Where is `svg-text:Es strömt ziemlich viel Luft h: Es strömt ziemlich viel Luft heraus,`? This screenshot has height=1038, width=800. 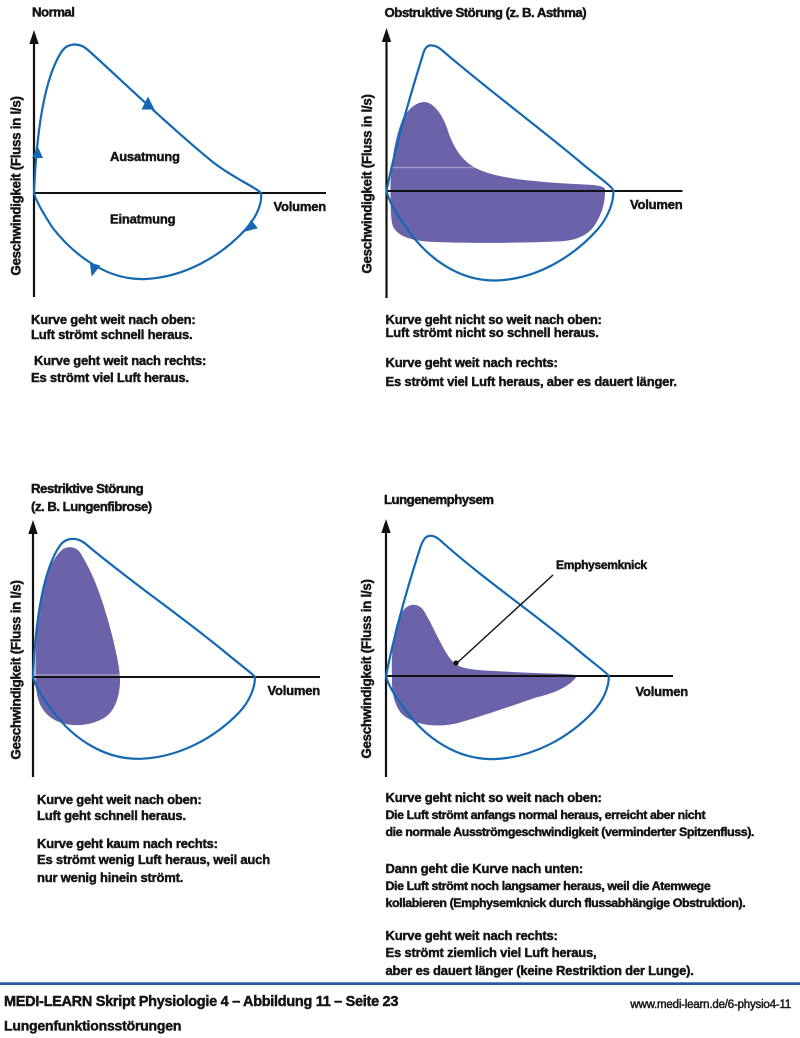 svg-text:Es strömt ziemlich viel Luft h: Es strömt ziemlich viel Luft heraus, is located at coordinates (491, 952).